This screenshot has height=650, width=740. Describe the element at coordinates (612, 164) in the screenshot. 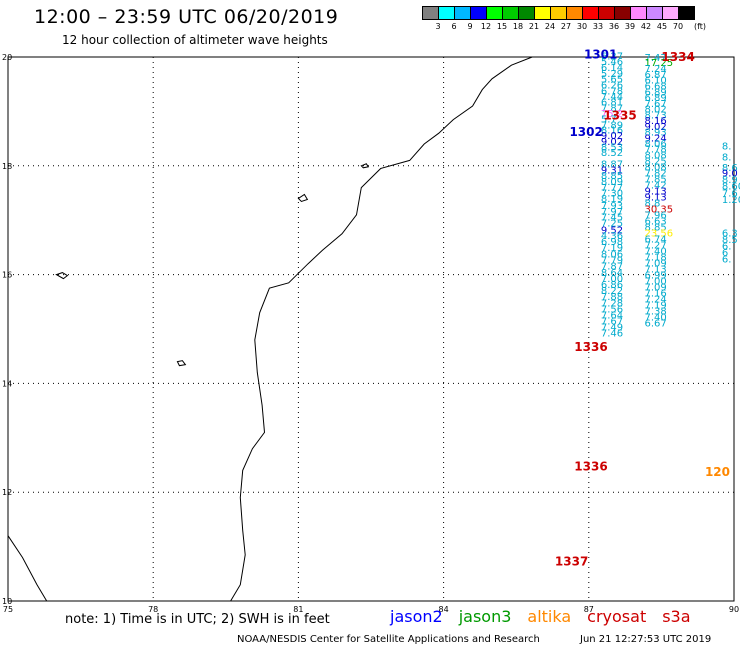

I see `wave-height-label: 8.87` at that location.